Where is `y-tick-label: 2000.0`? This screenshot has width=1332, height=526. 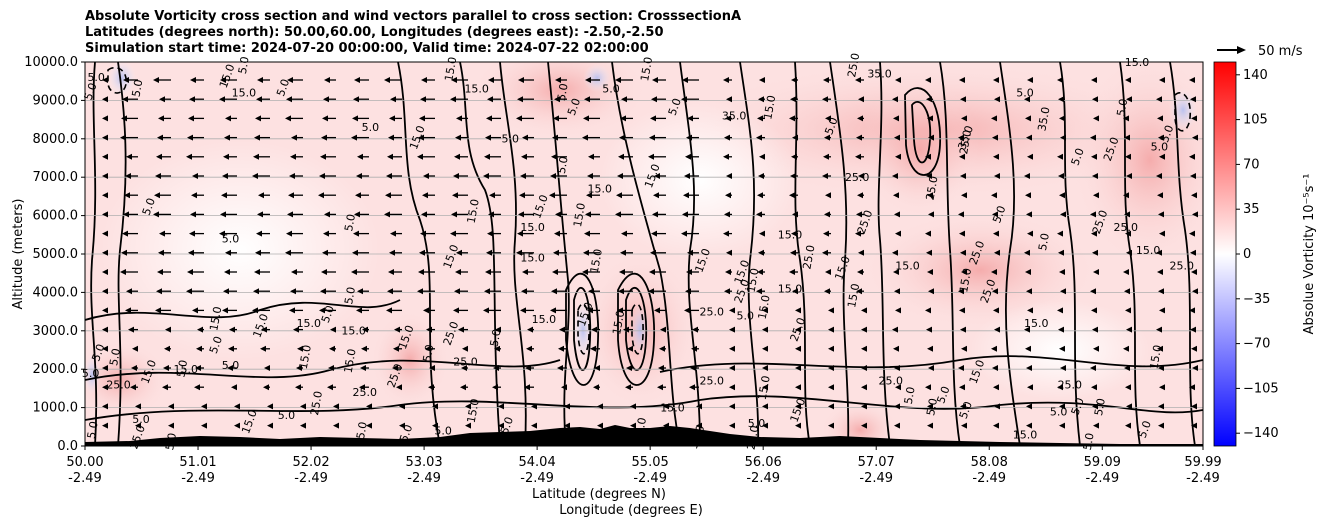 y-tick-label: 2000.0 is located at coordinates (56, 369).